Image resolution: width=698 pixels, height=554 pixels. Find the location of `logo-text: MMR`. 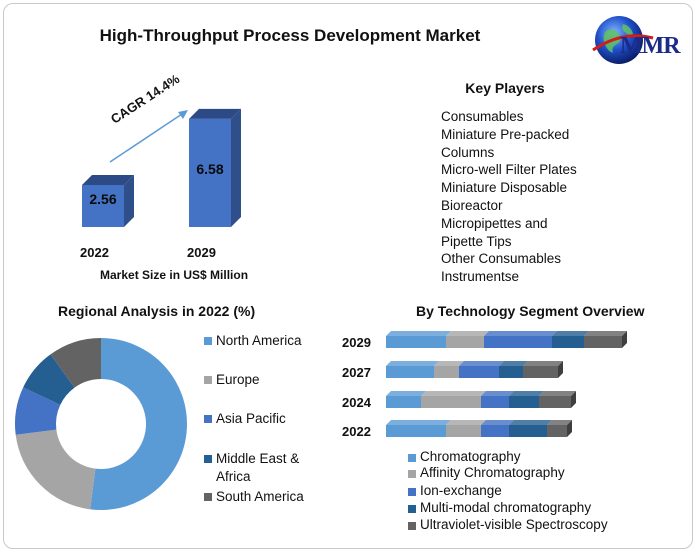

logo-text: MMR is located at coordinates (650, 46).